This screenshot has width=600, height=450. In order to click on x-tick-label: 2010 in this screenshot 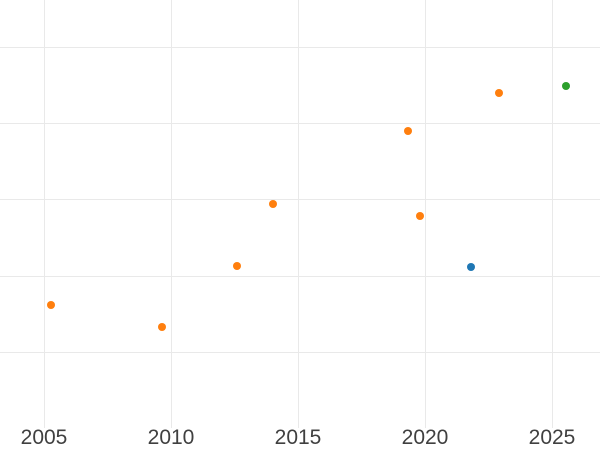, I will do `click(171, 437)`.